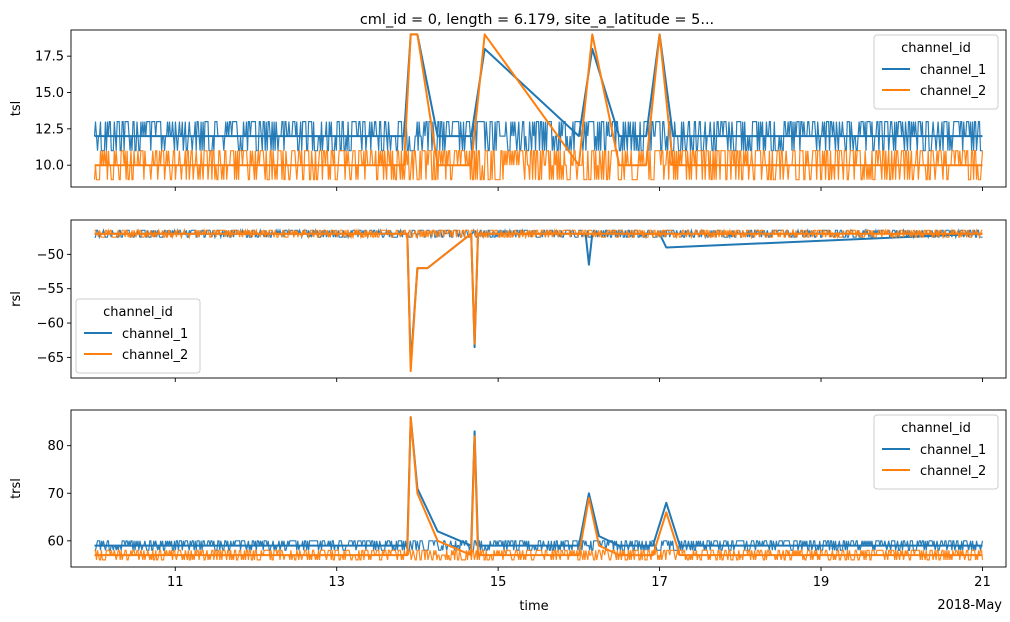  Describe the element at coordinates (16, 108) in the screenshot. I see `y-axis-label: tsl` at that location.